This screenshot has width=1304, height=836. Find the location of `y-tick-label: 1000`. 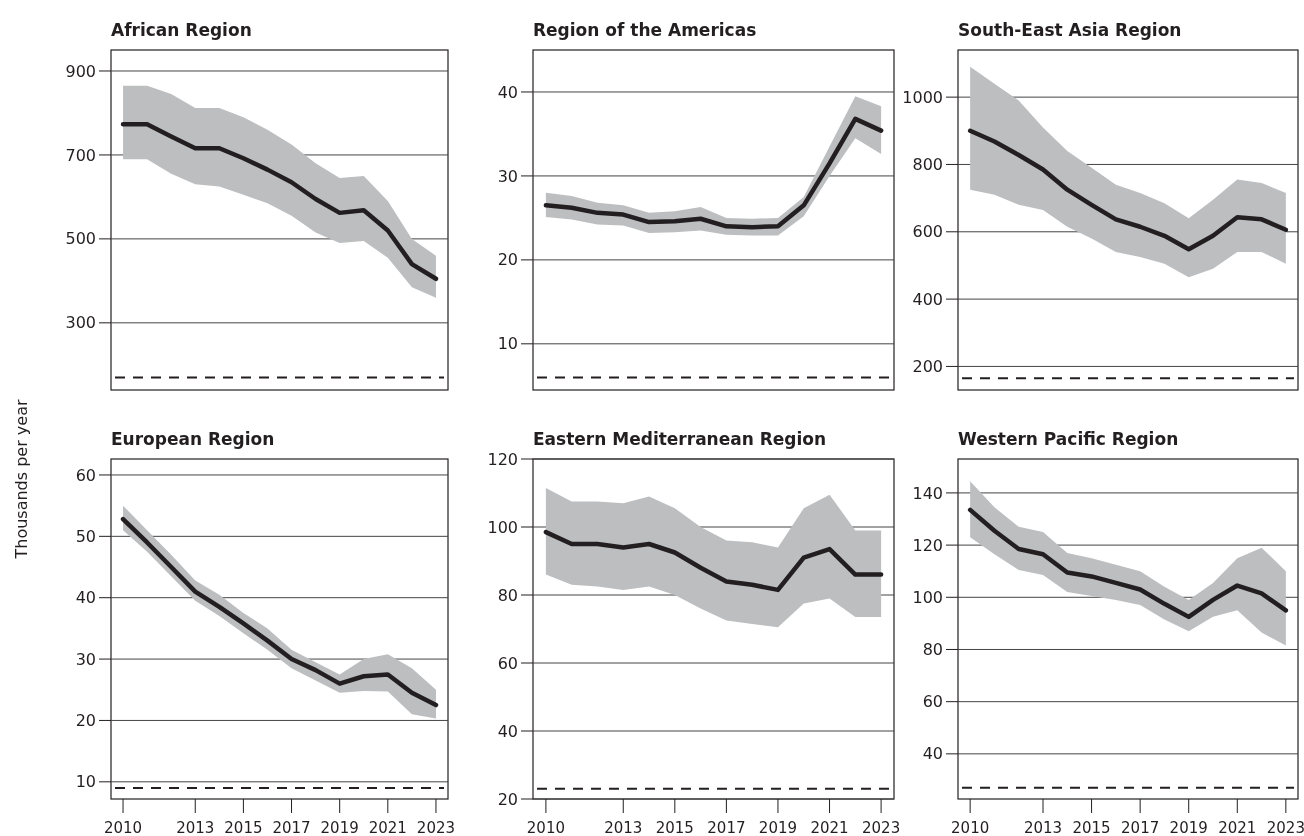

y-tick-label: 1000 is located at coordinates (922, 97).